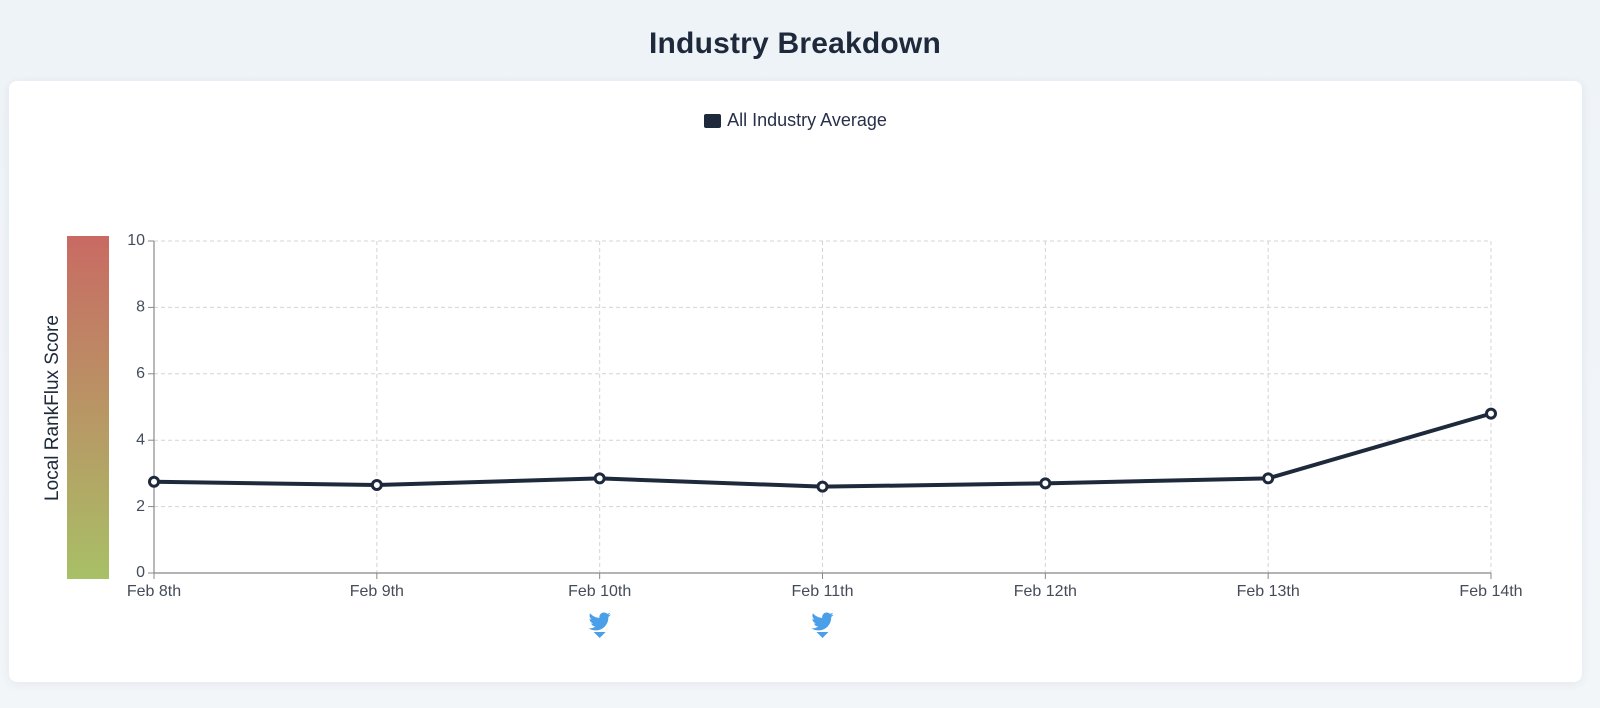  What do you see at coordinates (377, 591) in the screenshot?
I see `x-tick-label: Feb 9th` at bounding box center [377, 591].